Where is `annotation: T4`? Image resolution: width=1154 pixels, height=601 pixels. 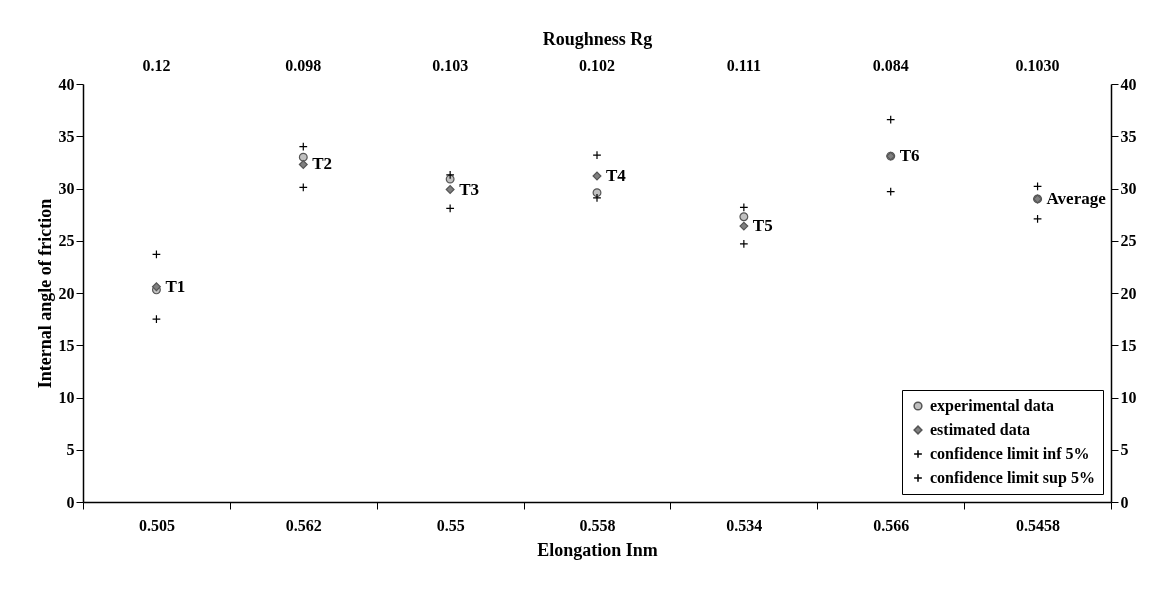
annotation: T4 is located at coordinates (616, 175).